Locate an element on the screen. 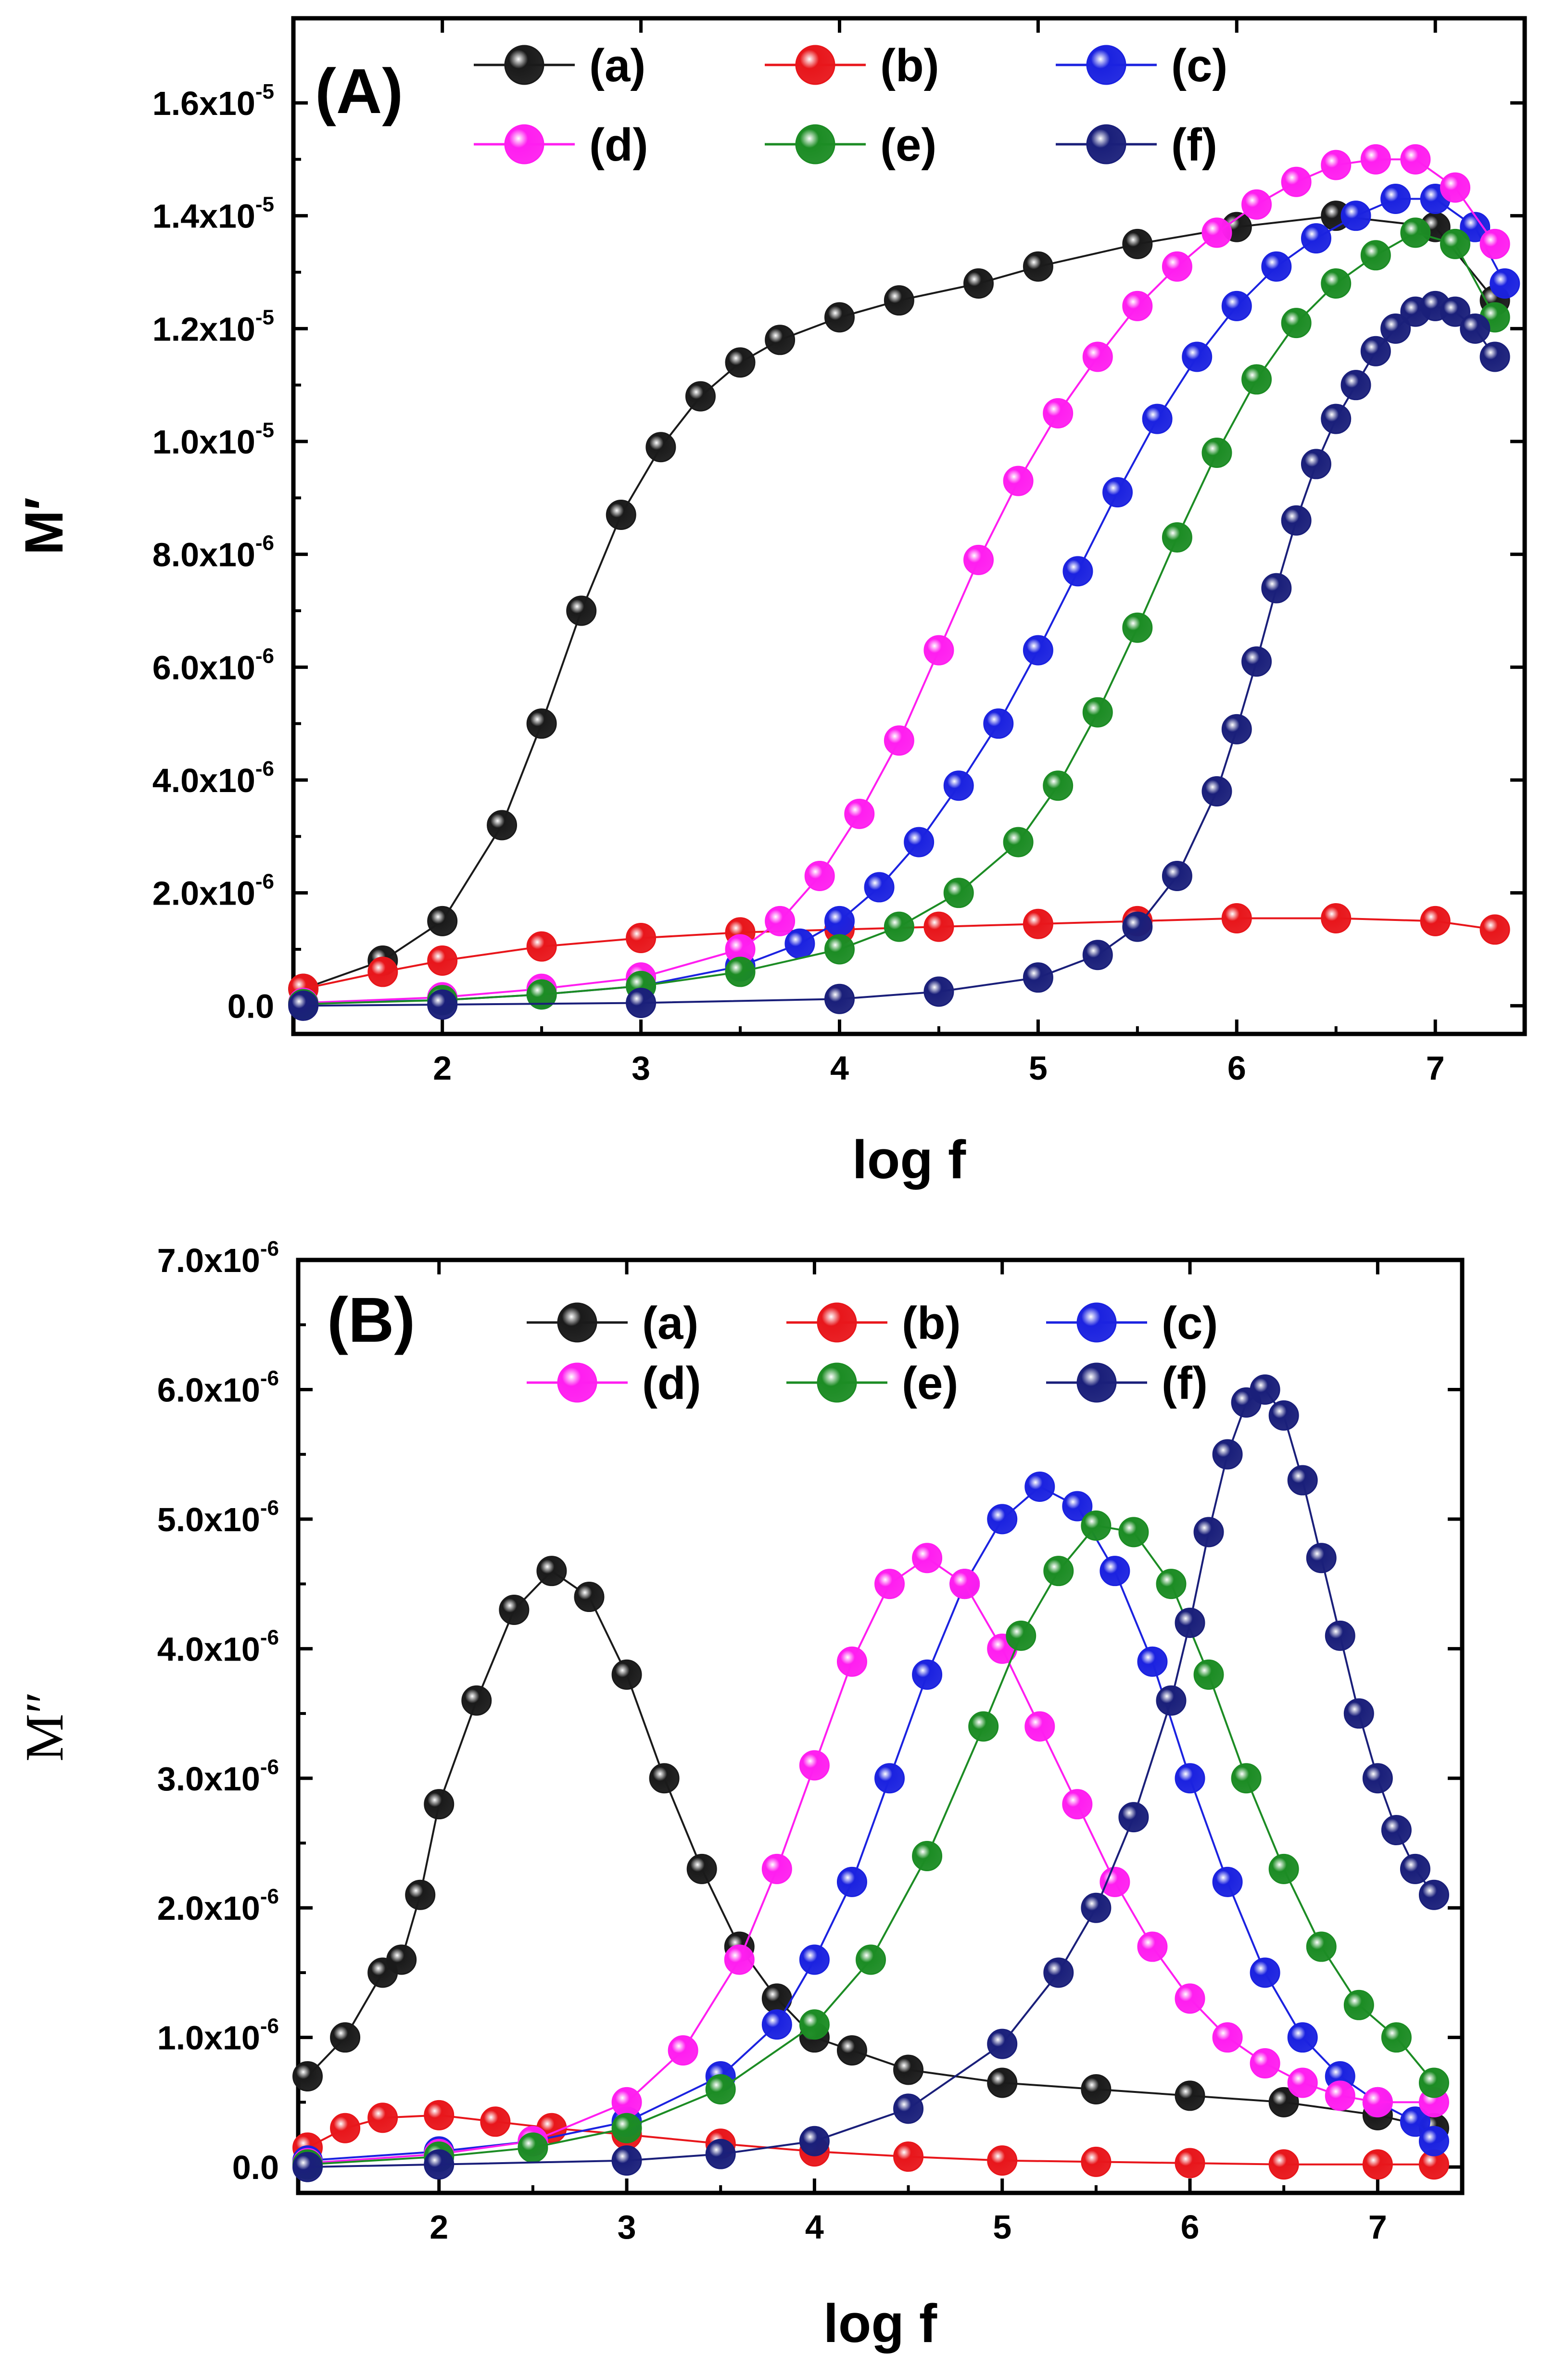  x-tick-label: 6 is located at coordinates (1191, 2227).